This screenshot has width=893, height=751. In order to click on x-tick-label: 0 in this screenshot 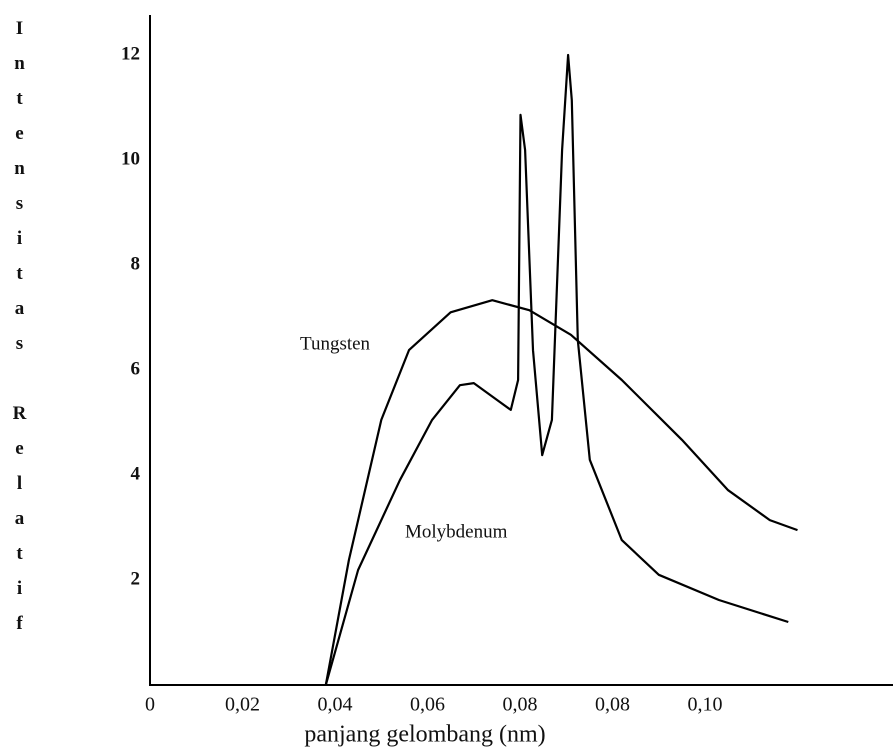, I will do `click(150, 705)`.